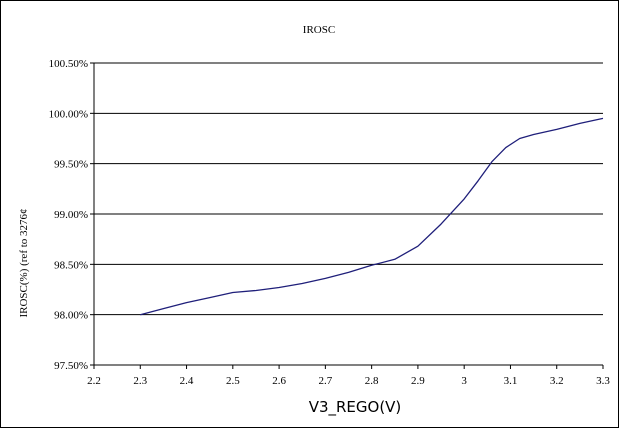 The width and height of the screenshot is (619, 428). Describe the element at coordinates (355, 407) in the screenshot. I see `x-axis-label: V3_REGO(V)` at that location.